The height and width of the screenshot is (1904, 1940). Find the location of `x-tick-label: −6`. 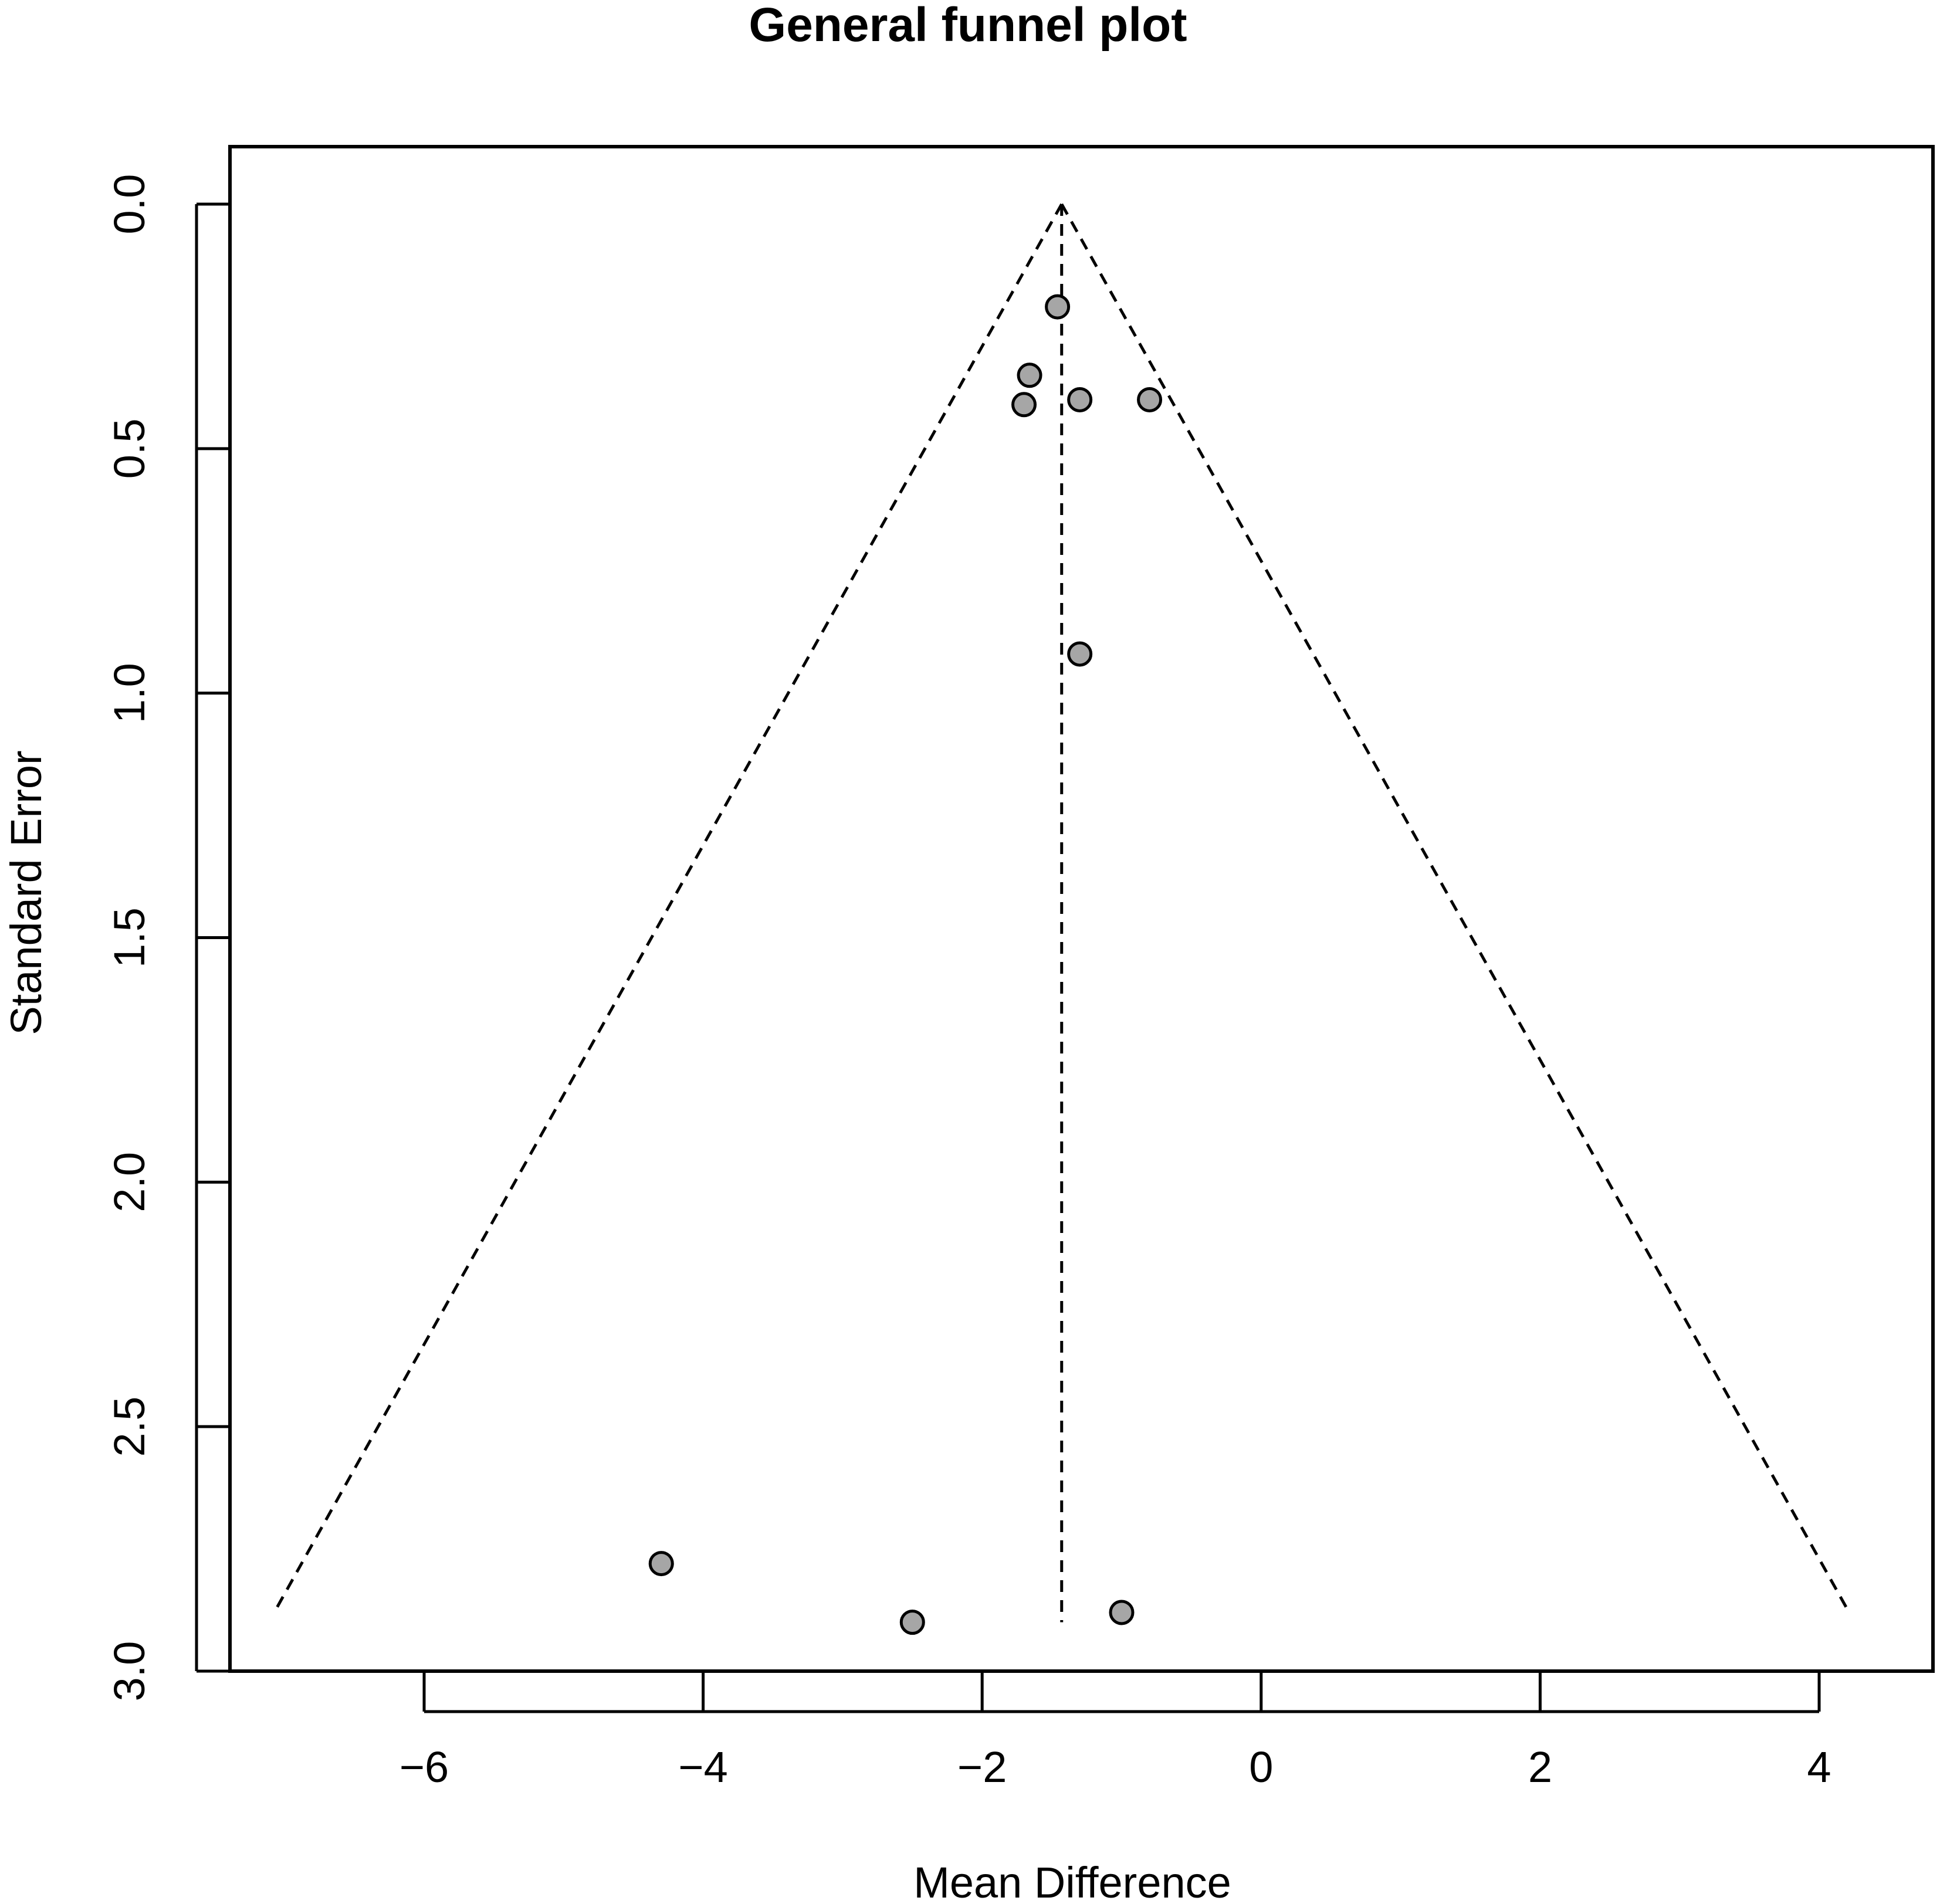

x-tick-label: −6 is located at coordinates (424, 1767).